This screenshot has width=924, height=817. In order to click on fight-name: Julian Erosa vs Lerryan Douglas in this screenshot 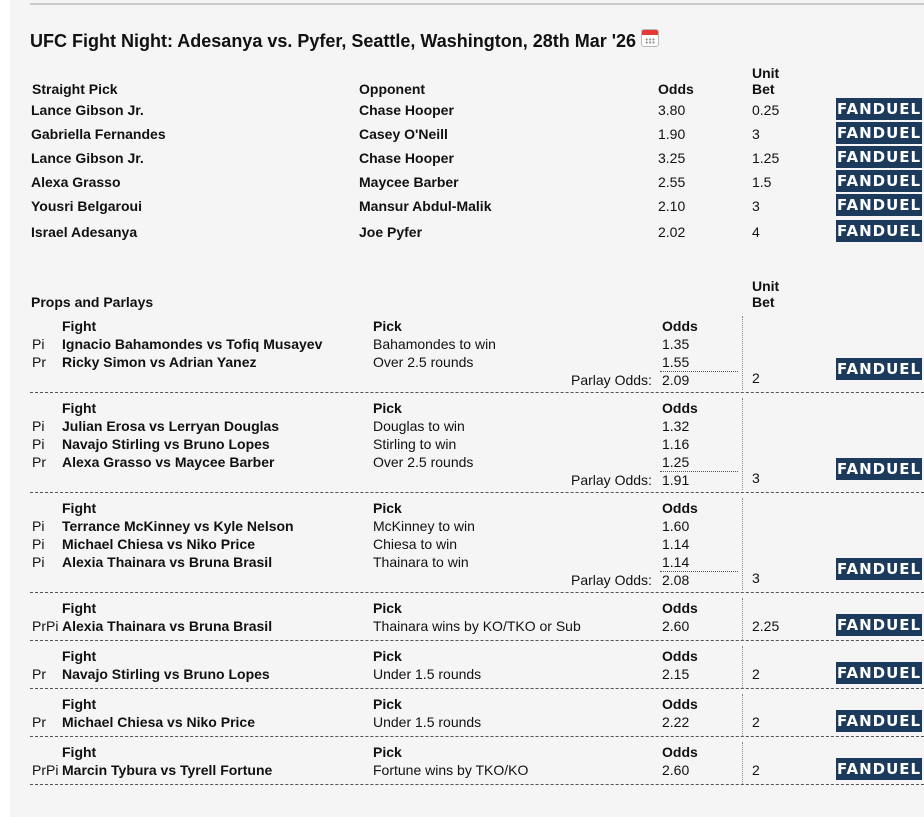, I will do `click(171, 426)`.